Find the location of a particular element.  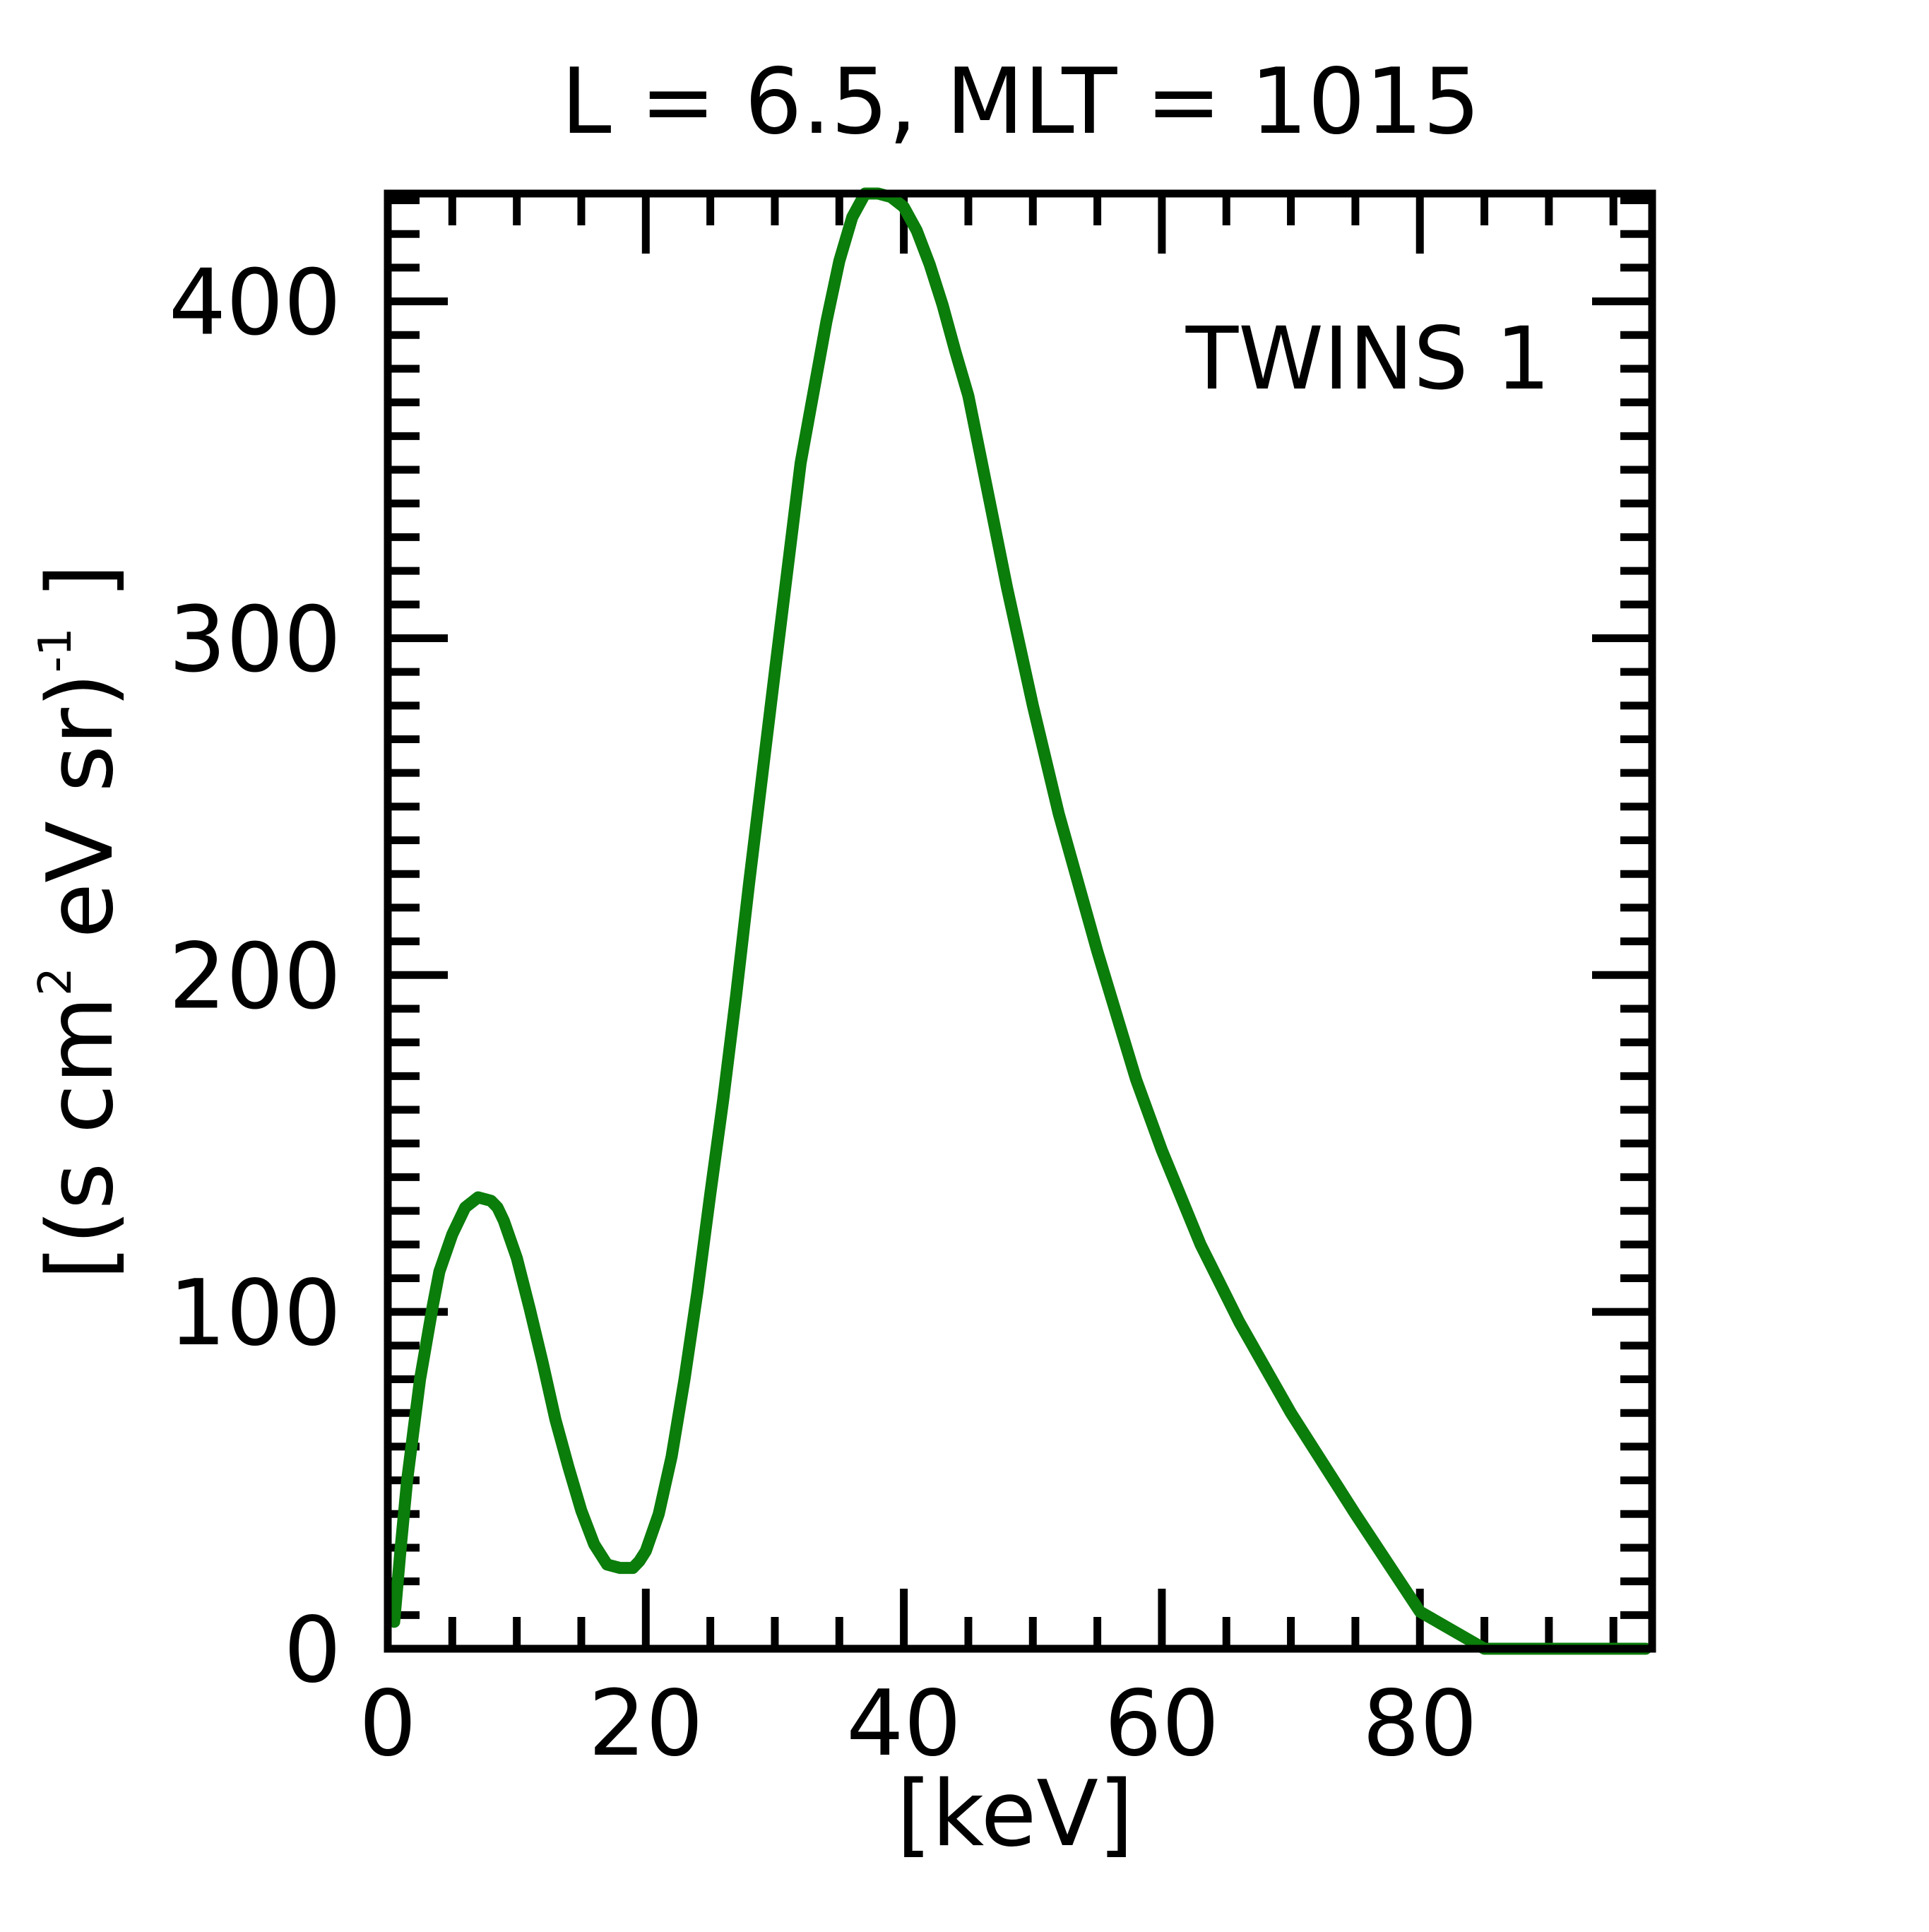

y-axis-label: [(s cm2 eV sr)-1 ] is located at coordinates (80, 922).